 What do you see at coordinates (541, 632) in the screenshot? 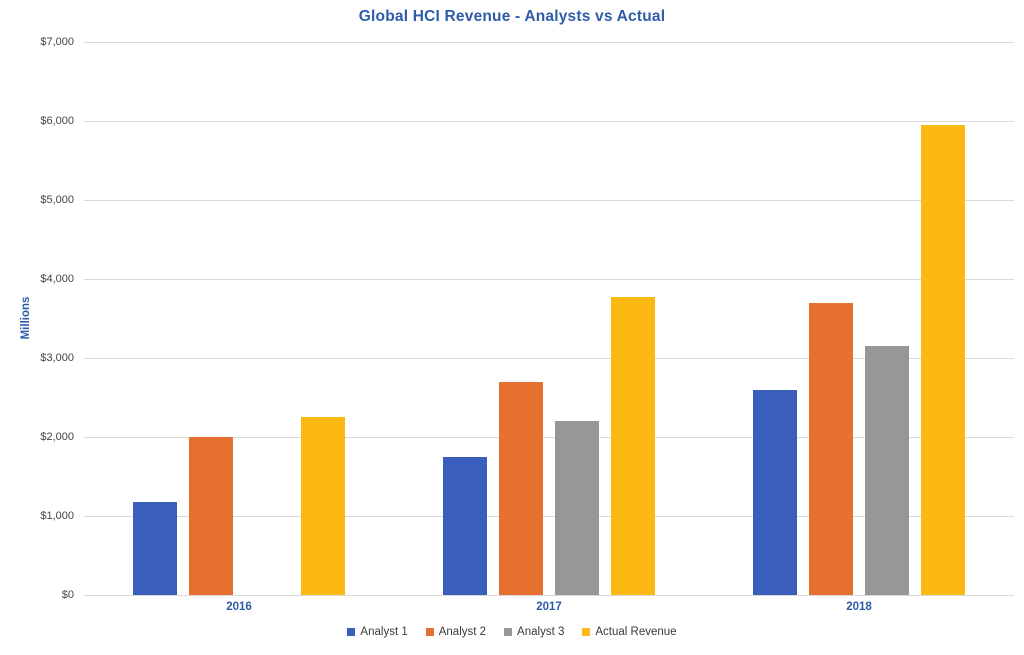
I see `legend-label: Analyst 3` at bounding box center [541, 632].